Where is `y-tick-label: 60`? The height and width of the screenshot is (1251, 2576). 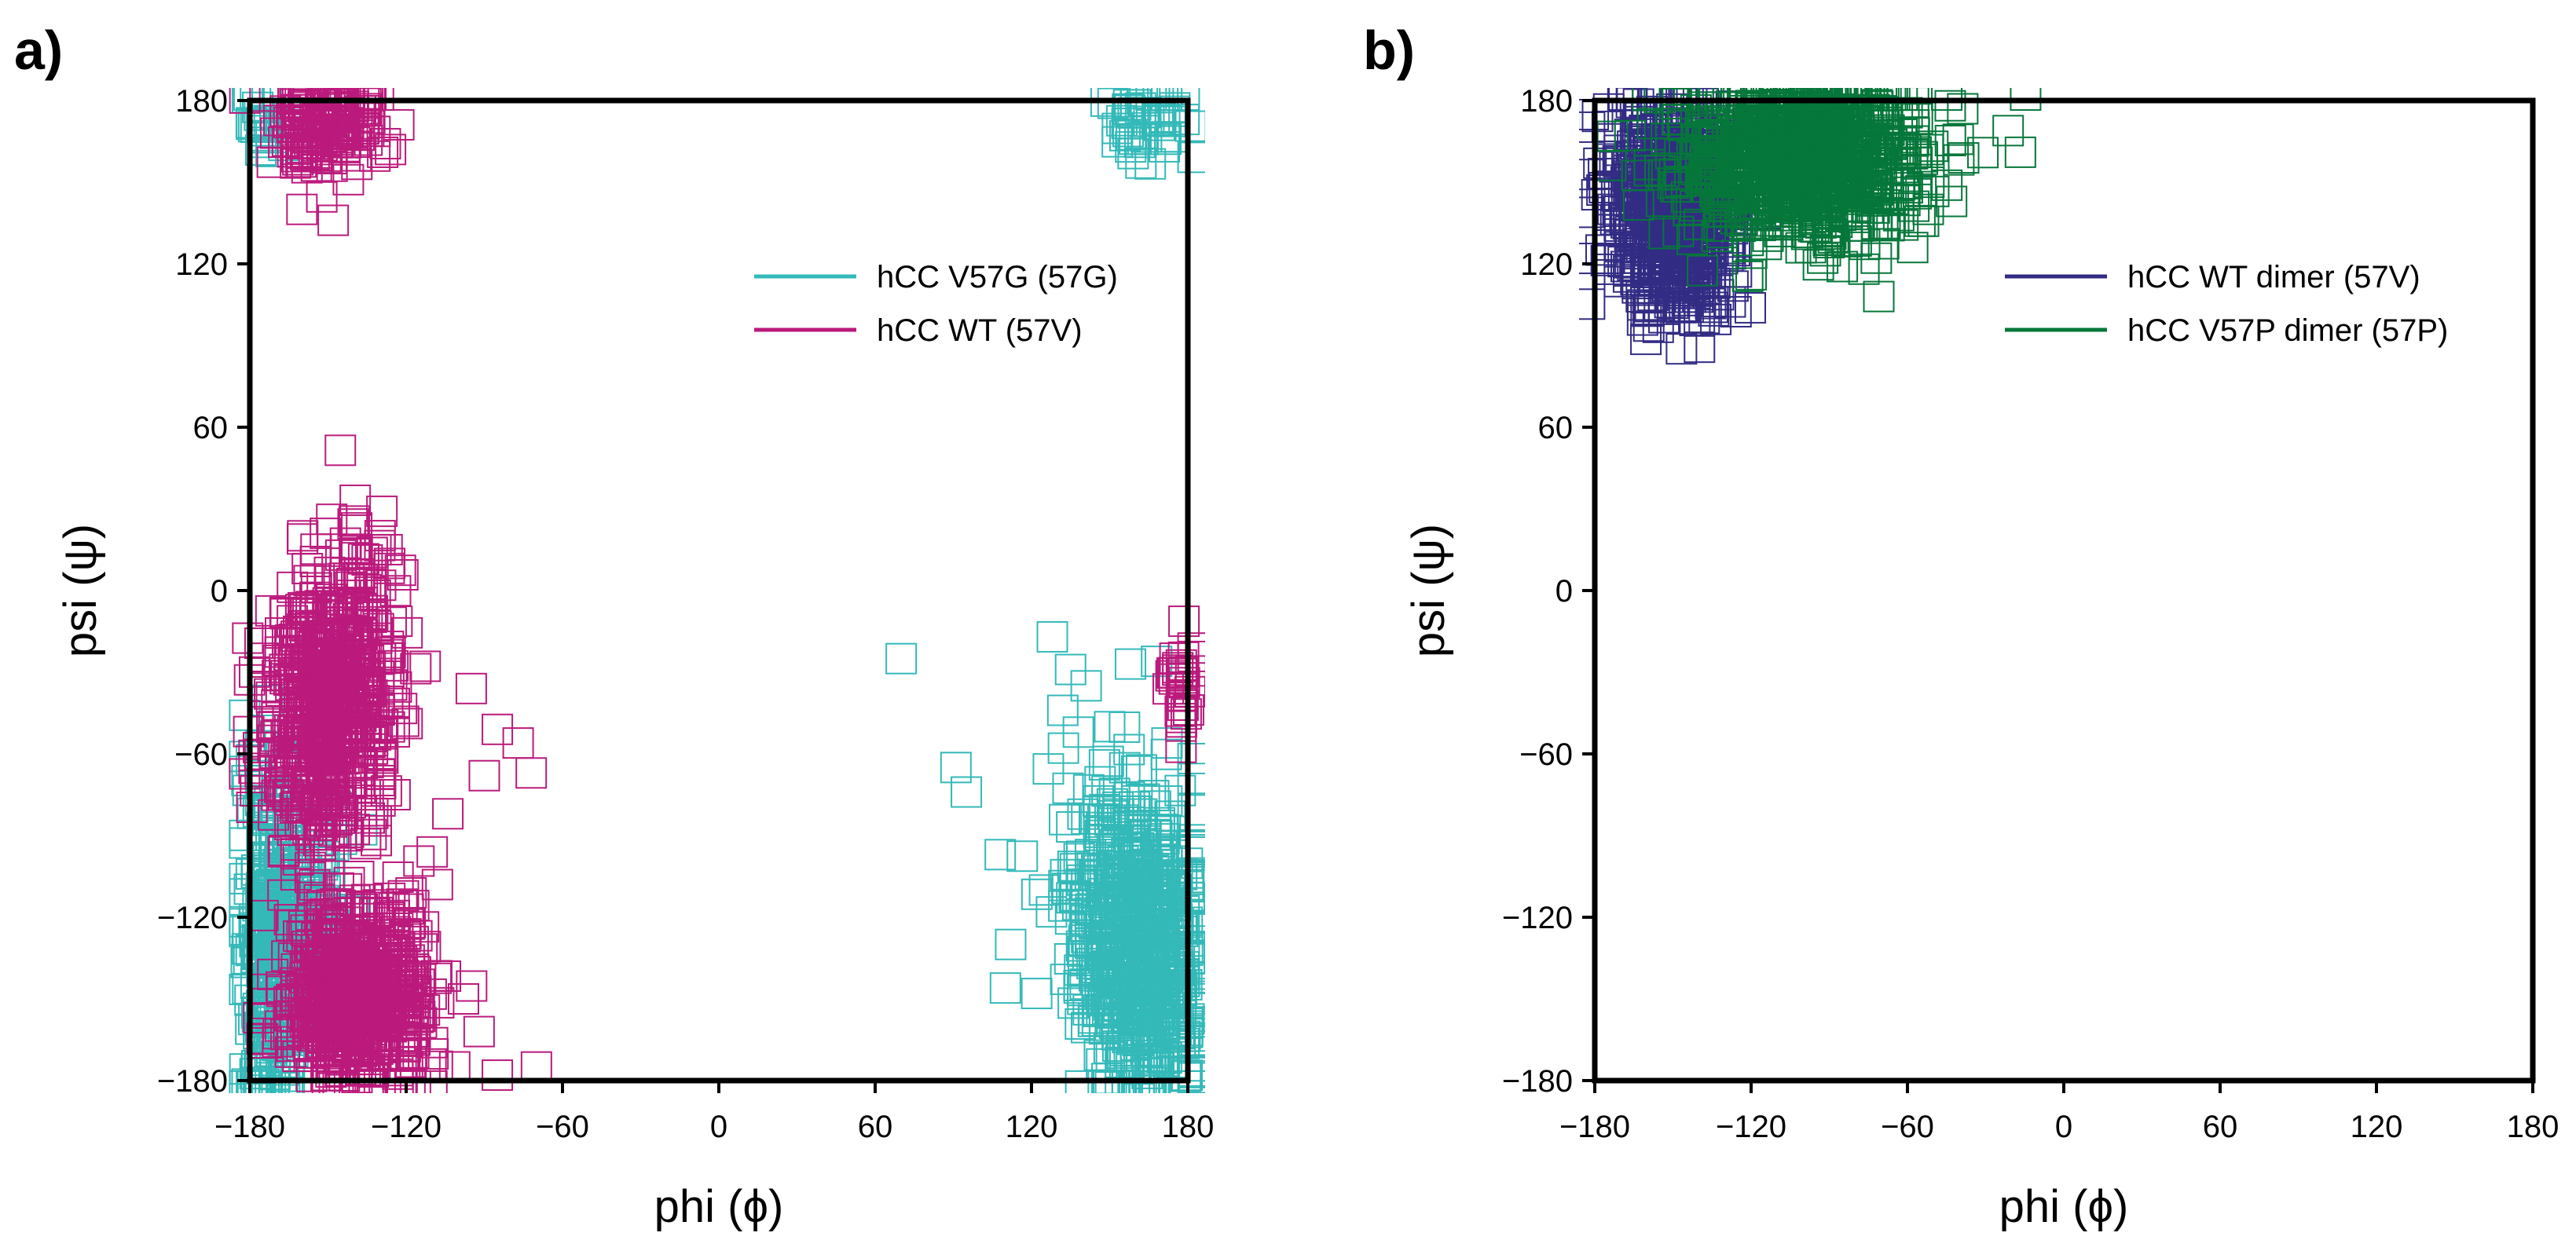
y-tick-label: 60 is located at coordinates (211, 428).